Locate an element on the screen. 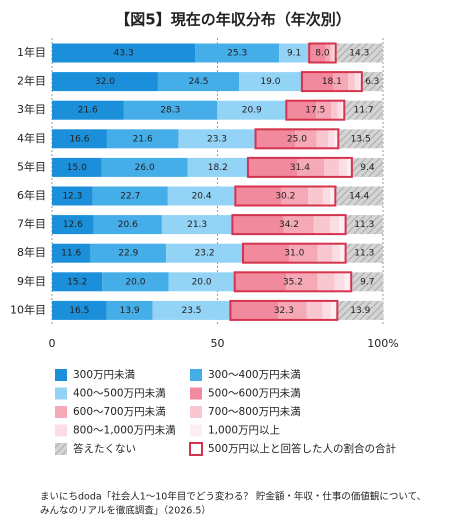  value-label: 9.1 is located at coordinates (294, 54).